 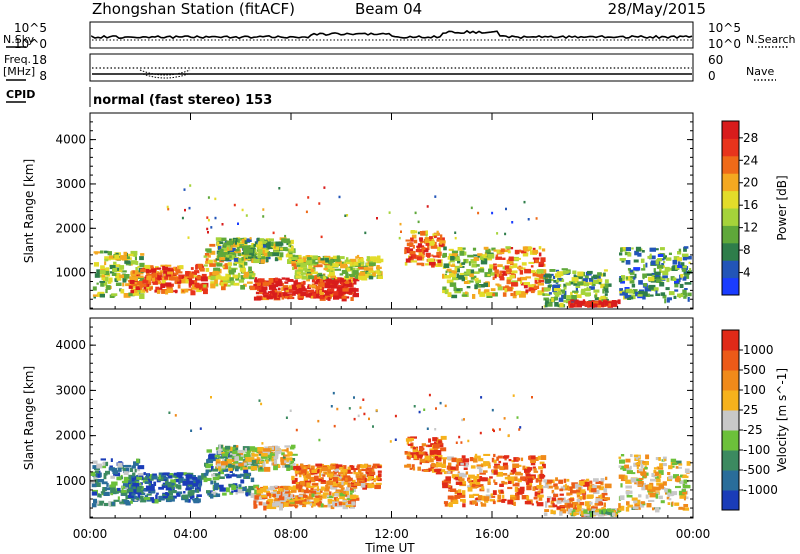 I want to click on x-tick-label: 12:00, so click(x=391, y=534).